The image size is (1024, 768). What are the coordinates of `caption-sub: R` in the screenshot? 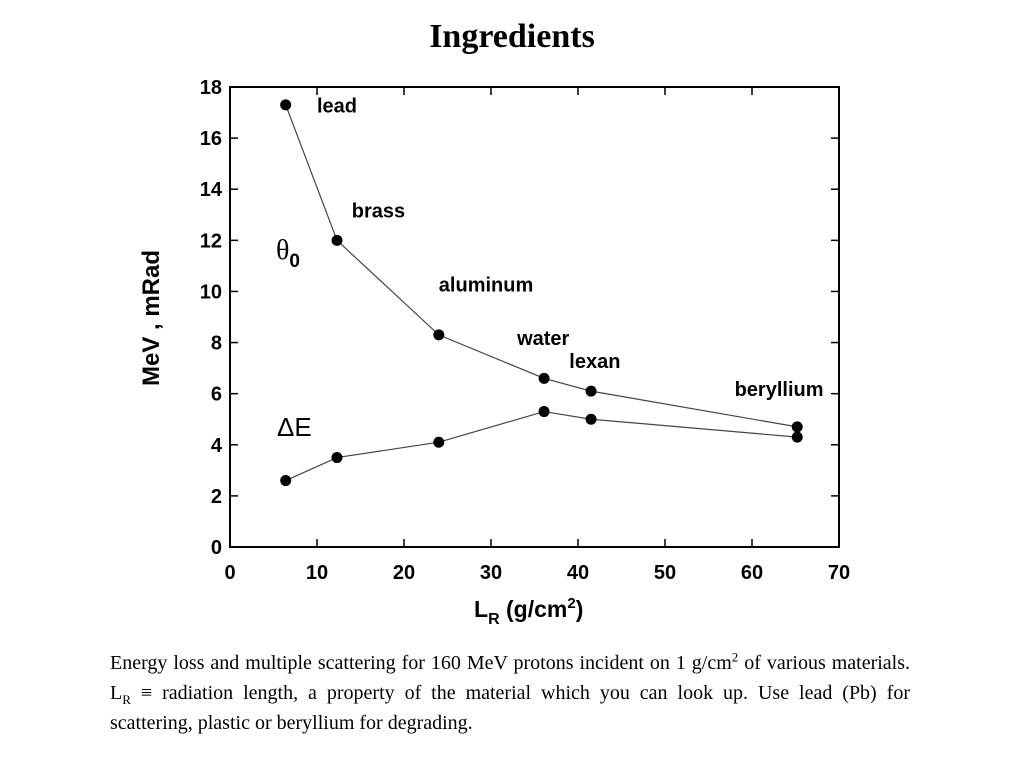 It's located at (126, 699).